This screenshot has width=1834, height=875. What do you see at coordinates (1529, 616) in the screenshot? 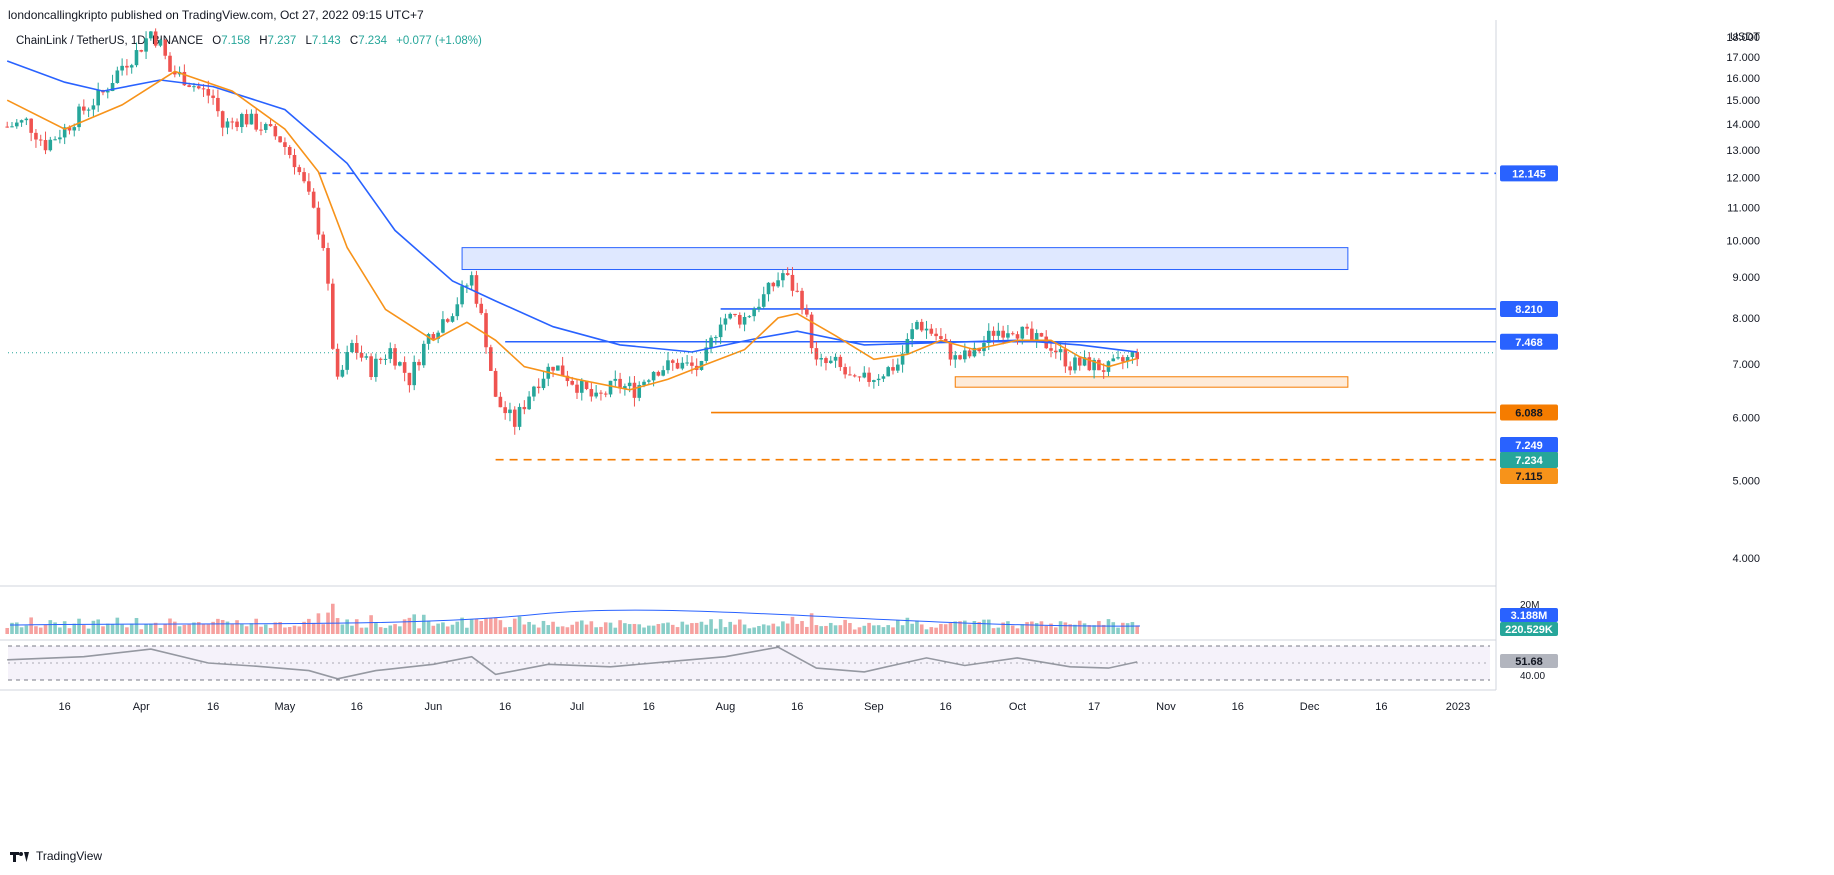
I see `volume-tag-label: 3.188M` at bounding box center [1529, 616].